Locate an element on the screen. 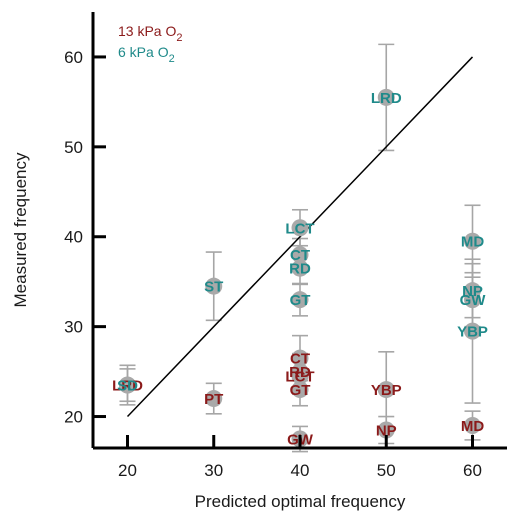 This screenshot has height=516, width=520. point-label: ST is located at coordinates (213, 287).